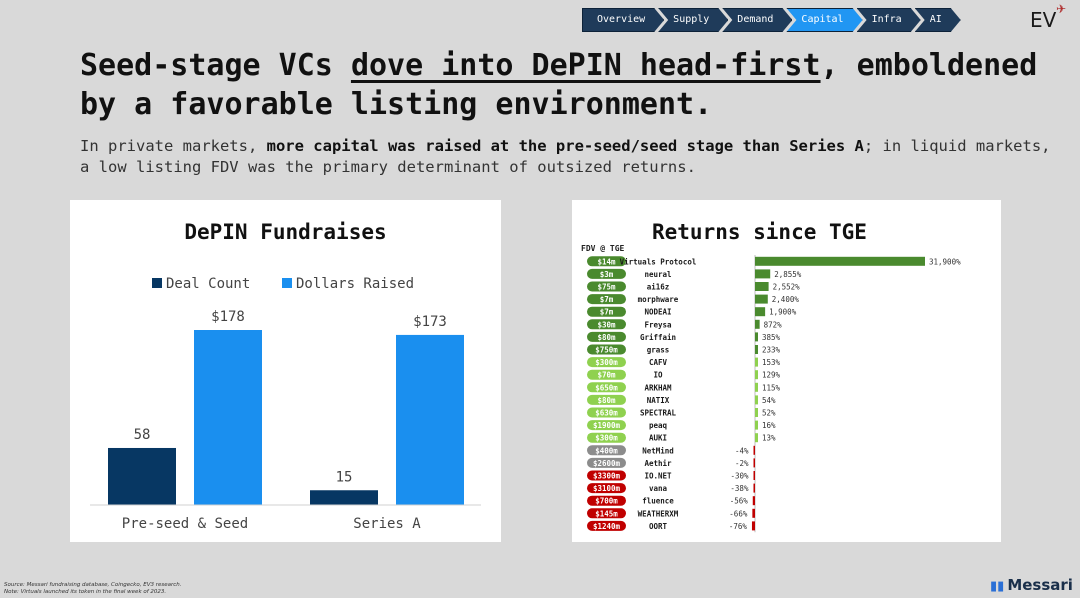 This screenshot has width=1080, height=598. Describe the element at coordinates (606, 362) in the screenshot. I see `fdv-label-8: $300m` at that location.